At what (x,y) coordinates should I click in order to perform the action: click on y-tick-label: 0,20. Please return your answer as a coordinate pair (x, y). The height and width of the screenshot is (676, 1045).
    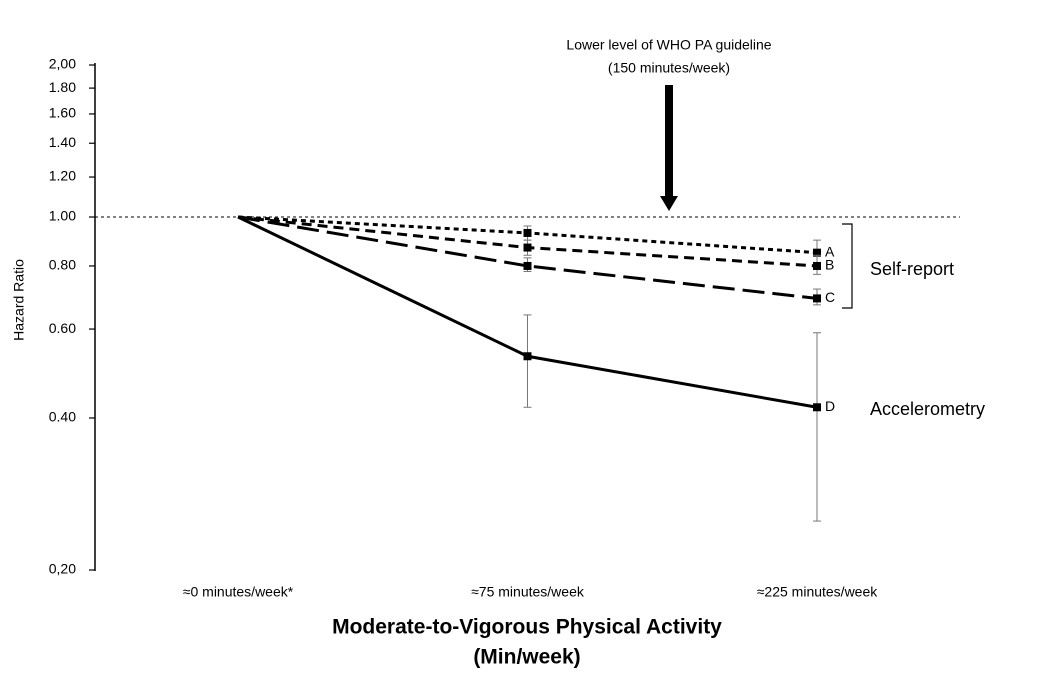
    Looking at the image, I should click on (62, 569).